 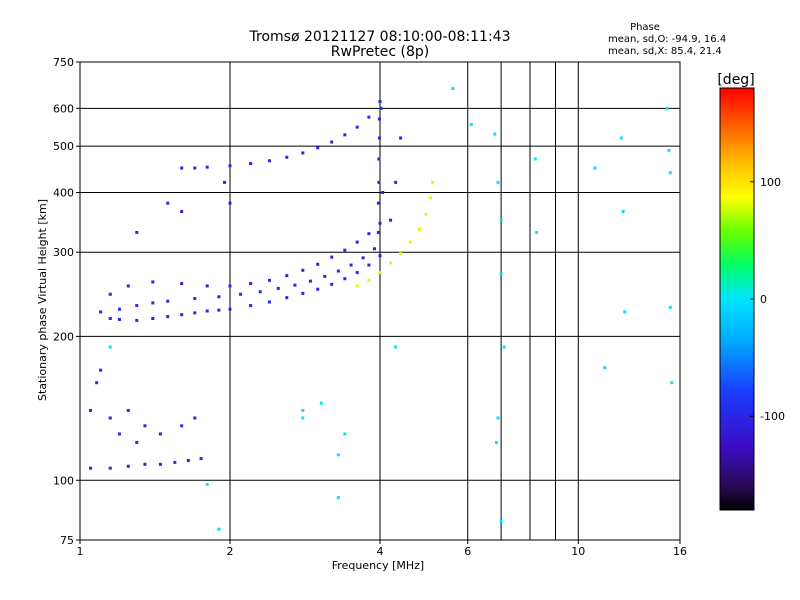 I want to click on x-tick-label: 6, so click(x=467, y=551).